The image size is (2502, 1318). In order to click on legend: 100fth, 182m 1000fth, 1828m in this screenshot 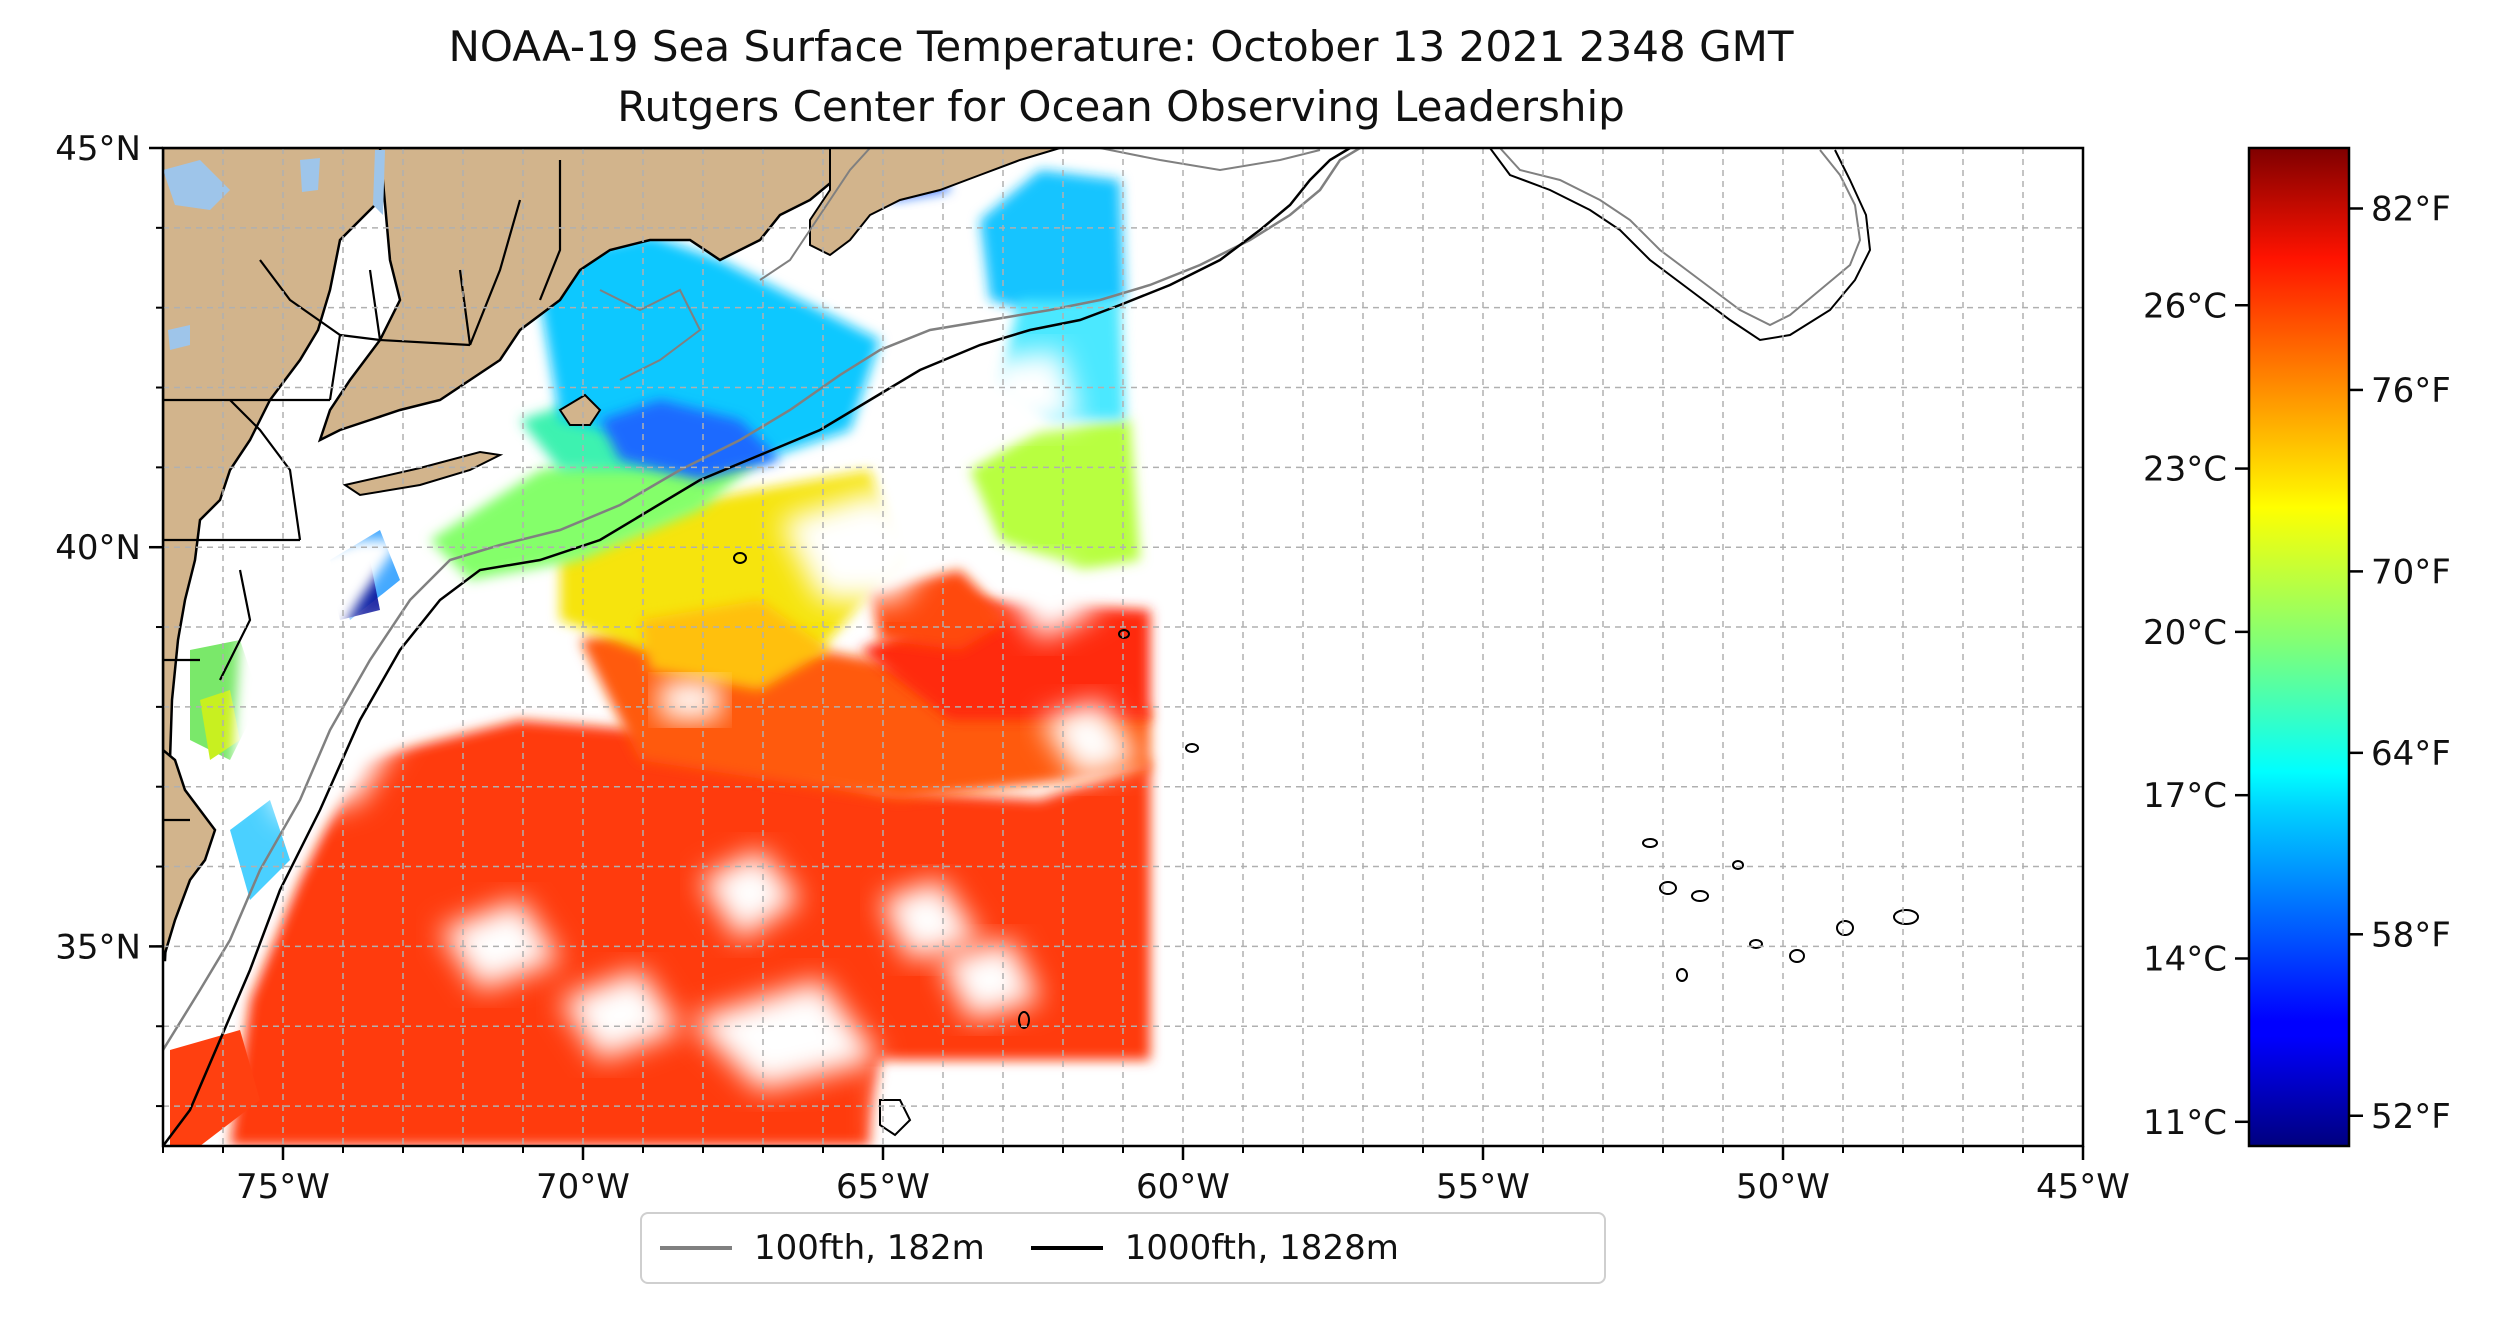, I will do `click(1123, 1248)`.